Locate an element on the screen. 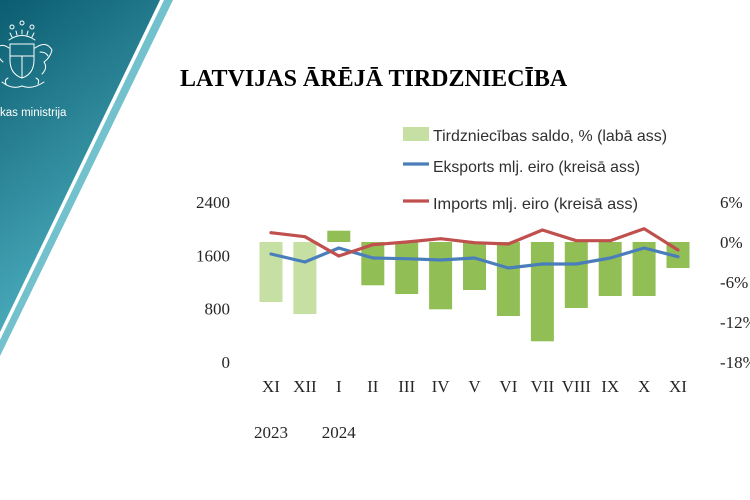 The image size is (750, 500). left-axis-tick-label: 2400 is located at coordinates (213, 202).